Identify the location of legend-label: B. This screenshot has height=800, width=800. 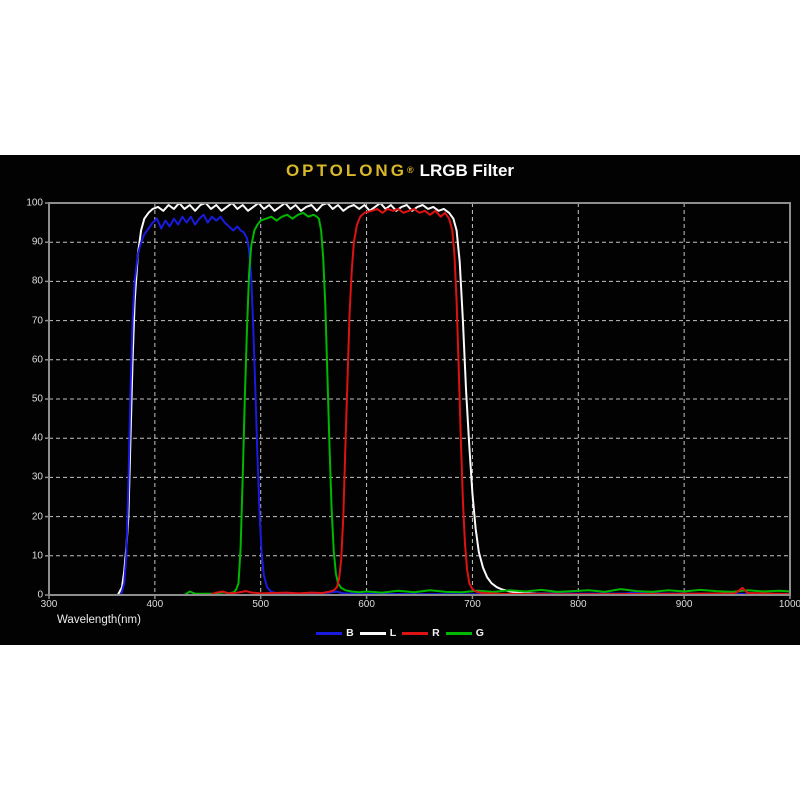
(350, 633).